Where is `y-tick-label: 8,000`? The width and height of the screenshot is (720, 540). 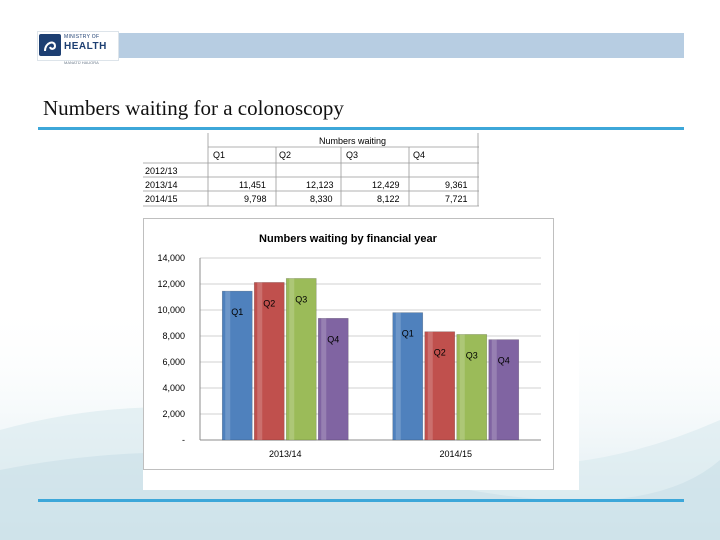
y-tick-label: 8,000 is located at coordinates (173, 336).